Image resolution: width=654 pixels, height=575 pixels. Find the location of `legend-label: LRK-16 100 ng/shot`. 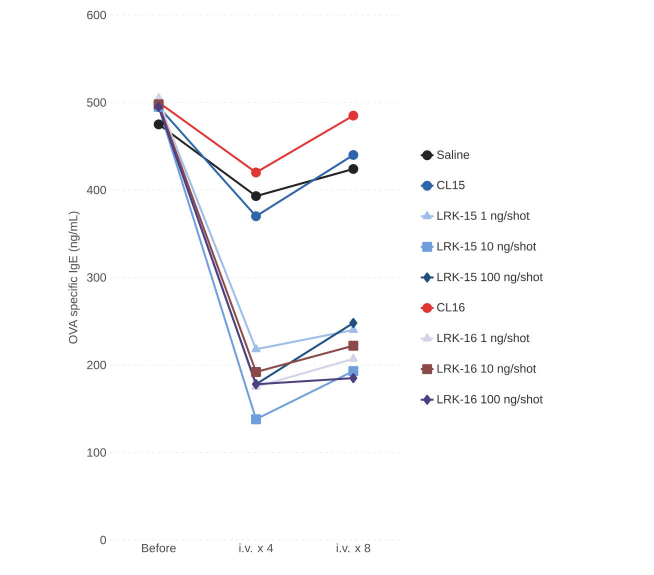

legend-label: LRK-16 100 ng/shot is located at coordinates (490, 400).